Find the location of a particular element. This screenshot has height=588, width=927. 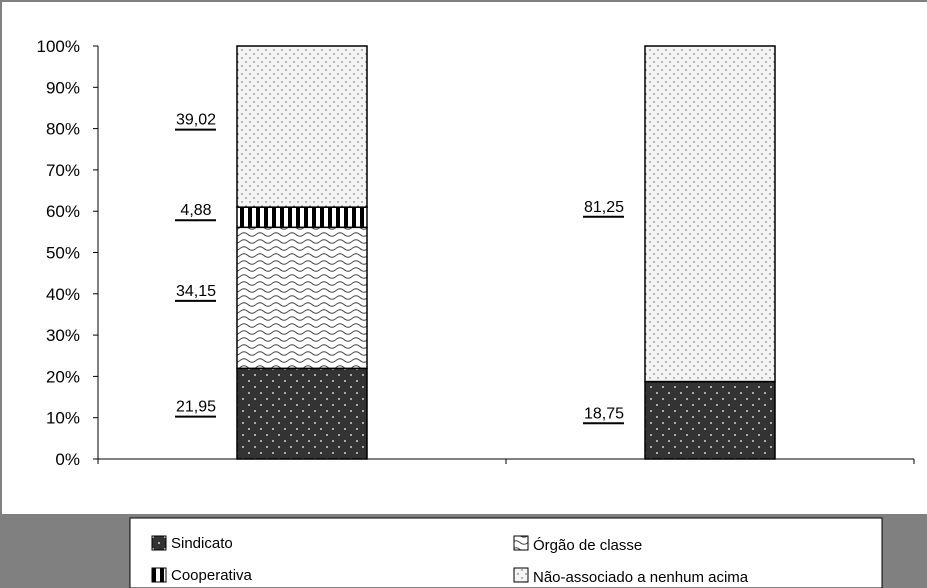

y-axis-ticks: 0% 10% 20% 30% 40% 50% 60% 70% 80% 90% 100% is located at coordinates (67, 253).